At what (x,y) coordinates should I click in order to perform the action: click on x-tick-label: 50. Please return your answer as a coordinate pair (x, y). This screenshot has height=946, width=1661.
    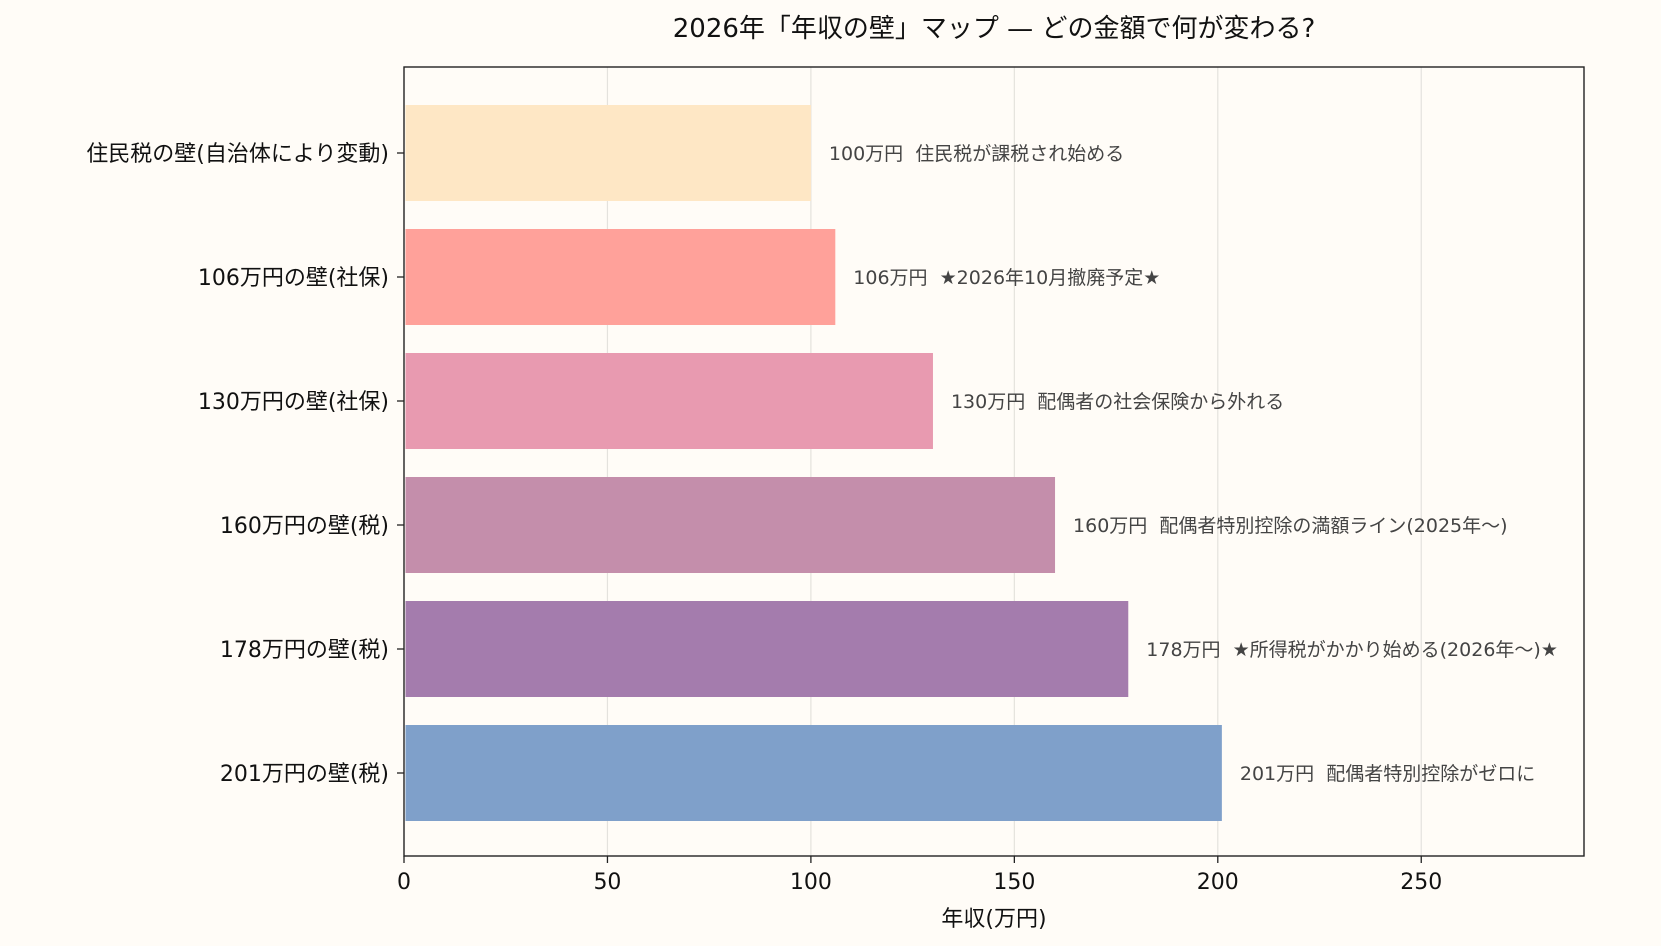
    Looking at the image, I should click on (607, 882).